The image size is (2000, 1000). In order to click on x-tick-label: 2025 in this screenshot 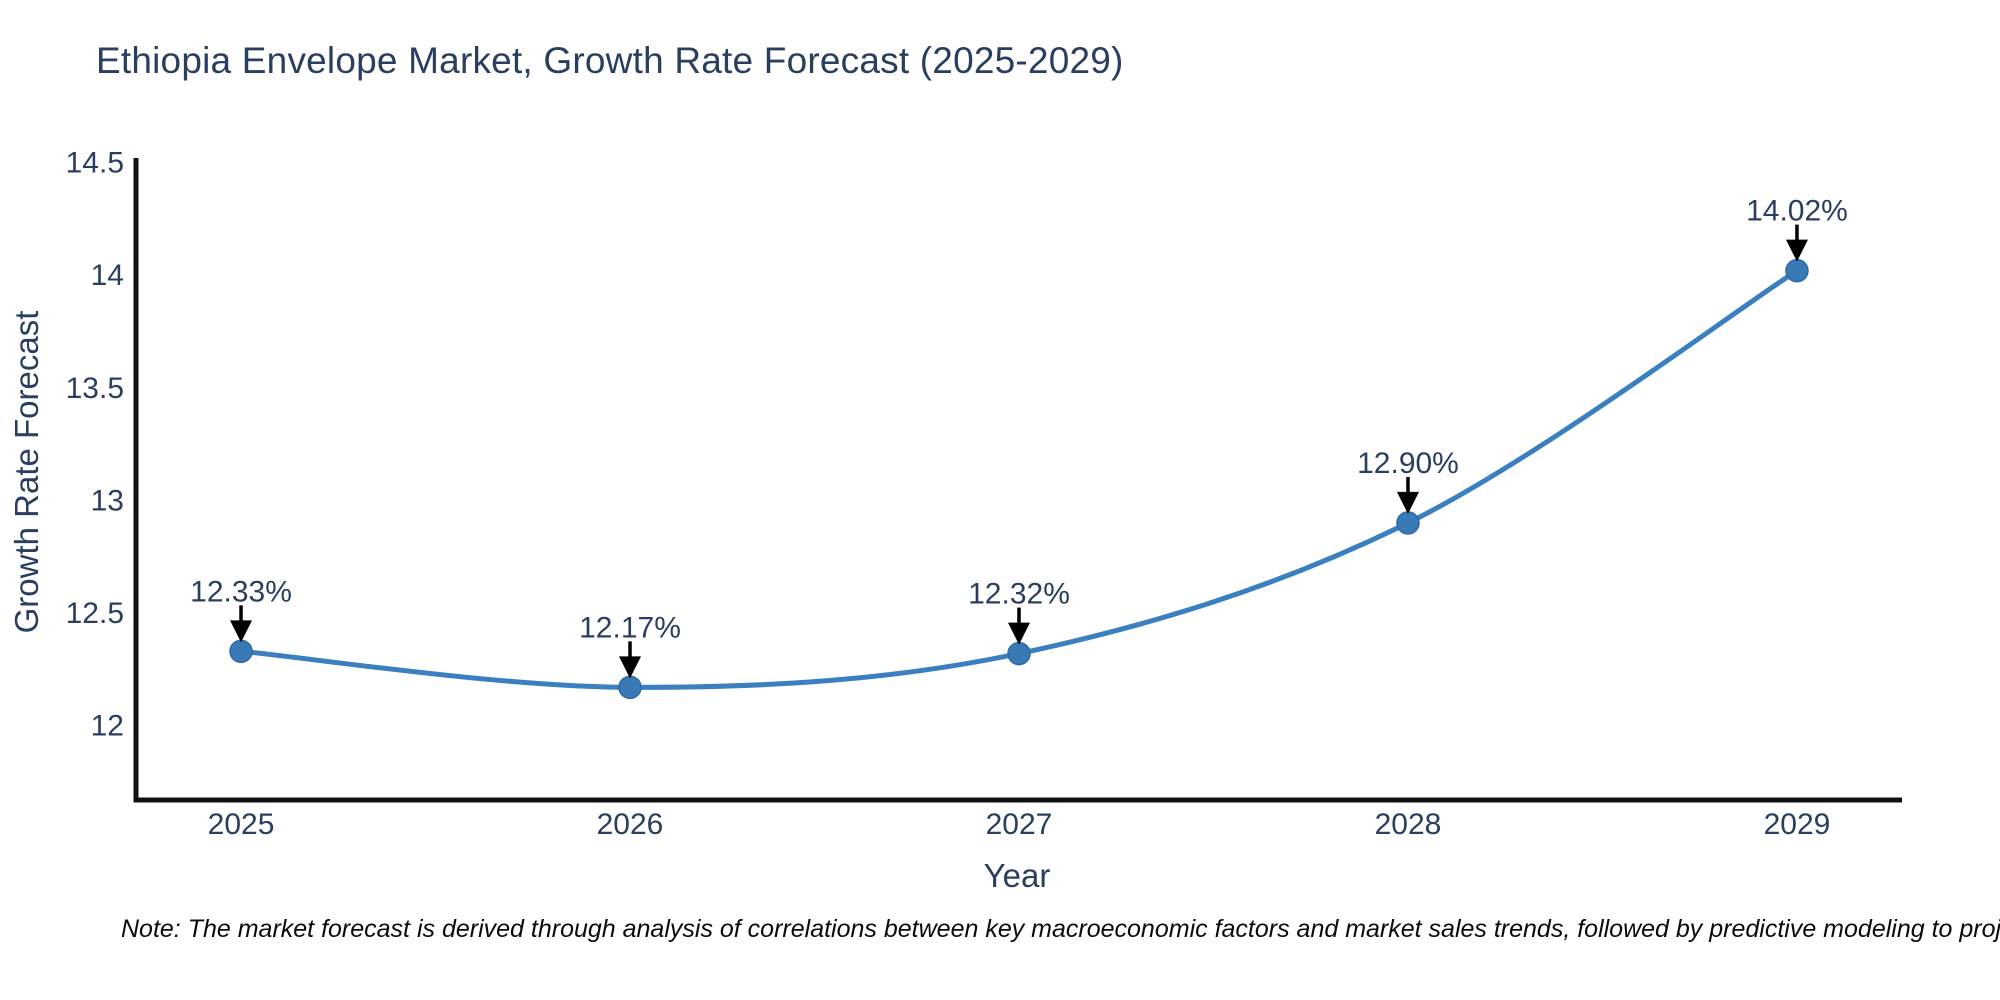, I will do `click(241, 824)`.